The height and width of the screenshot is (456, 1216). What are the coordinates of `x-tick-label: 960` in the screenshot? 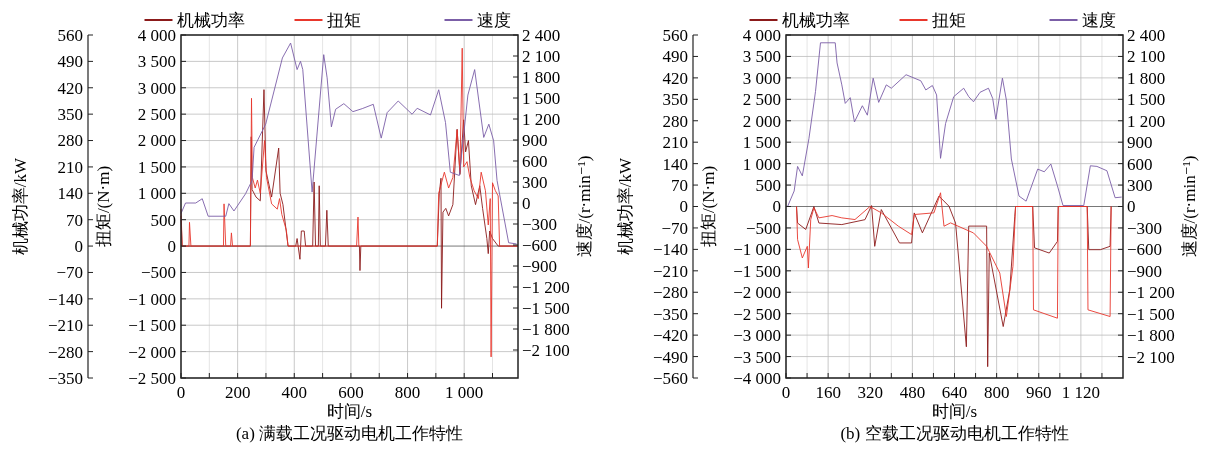 It's located at (1039, 392).